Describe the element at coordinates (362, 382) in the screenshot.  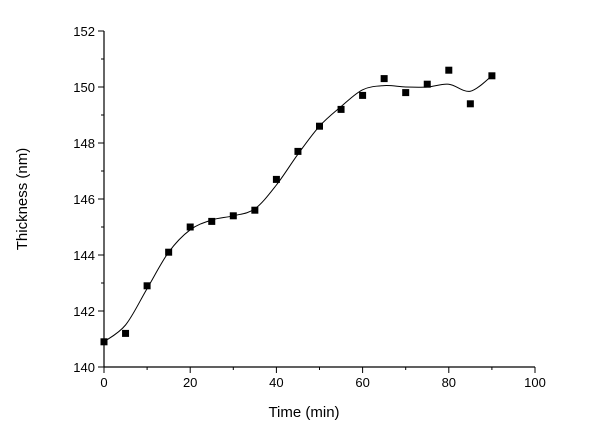
I see `x-tick-label: 60` at that location.